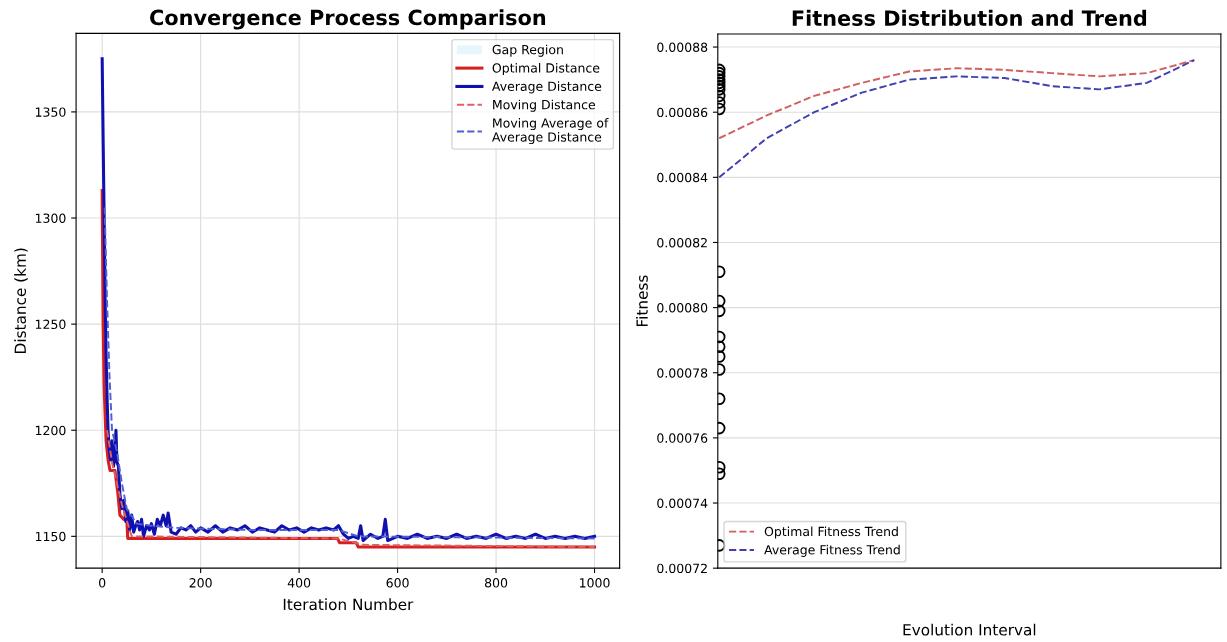  I want to click on y-tick-label: 0.00078, so click(682, 373).